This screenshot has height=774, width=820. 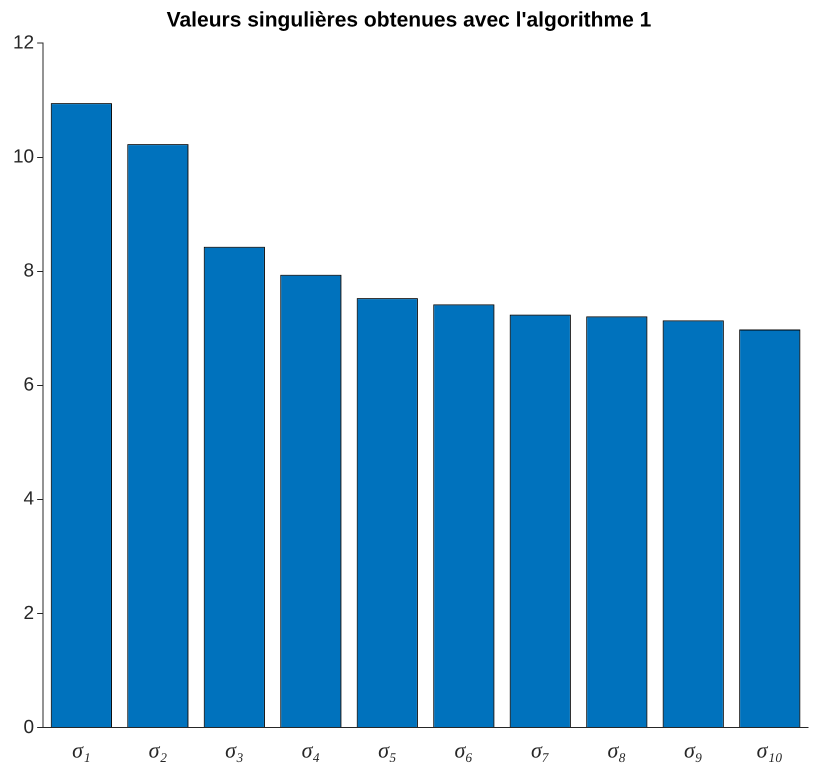 What do you see at coordinates (769, 750) in the screenshot?
I see `x-tick-label: σ₁₀` at bounding box center [769, 750].